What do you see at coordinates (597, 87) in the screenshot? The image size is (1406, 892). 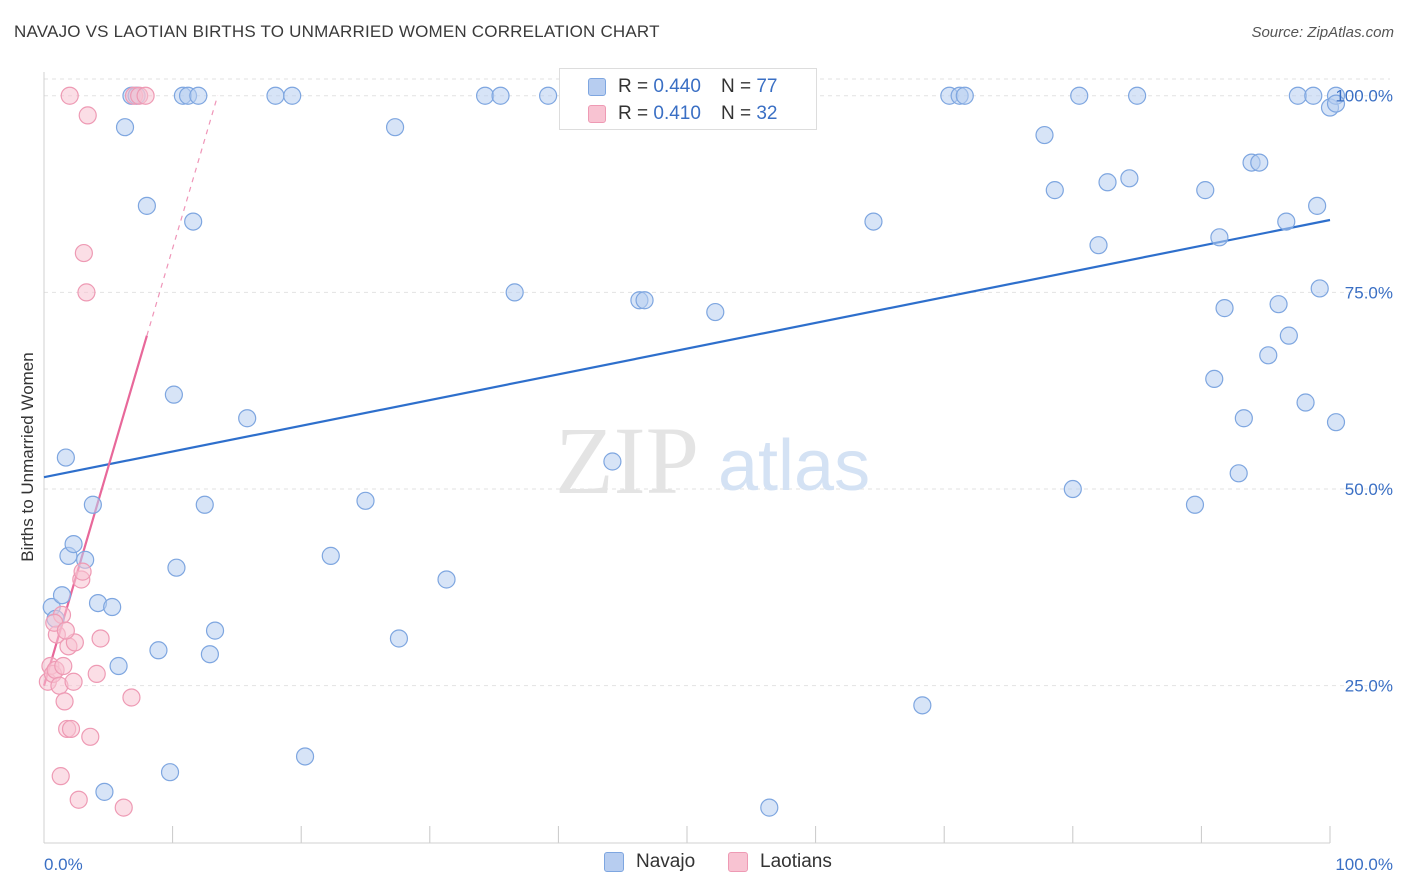 I see `navajo-swatch` at bounding box center [597, 87].